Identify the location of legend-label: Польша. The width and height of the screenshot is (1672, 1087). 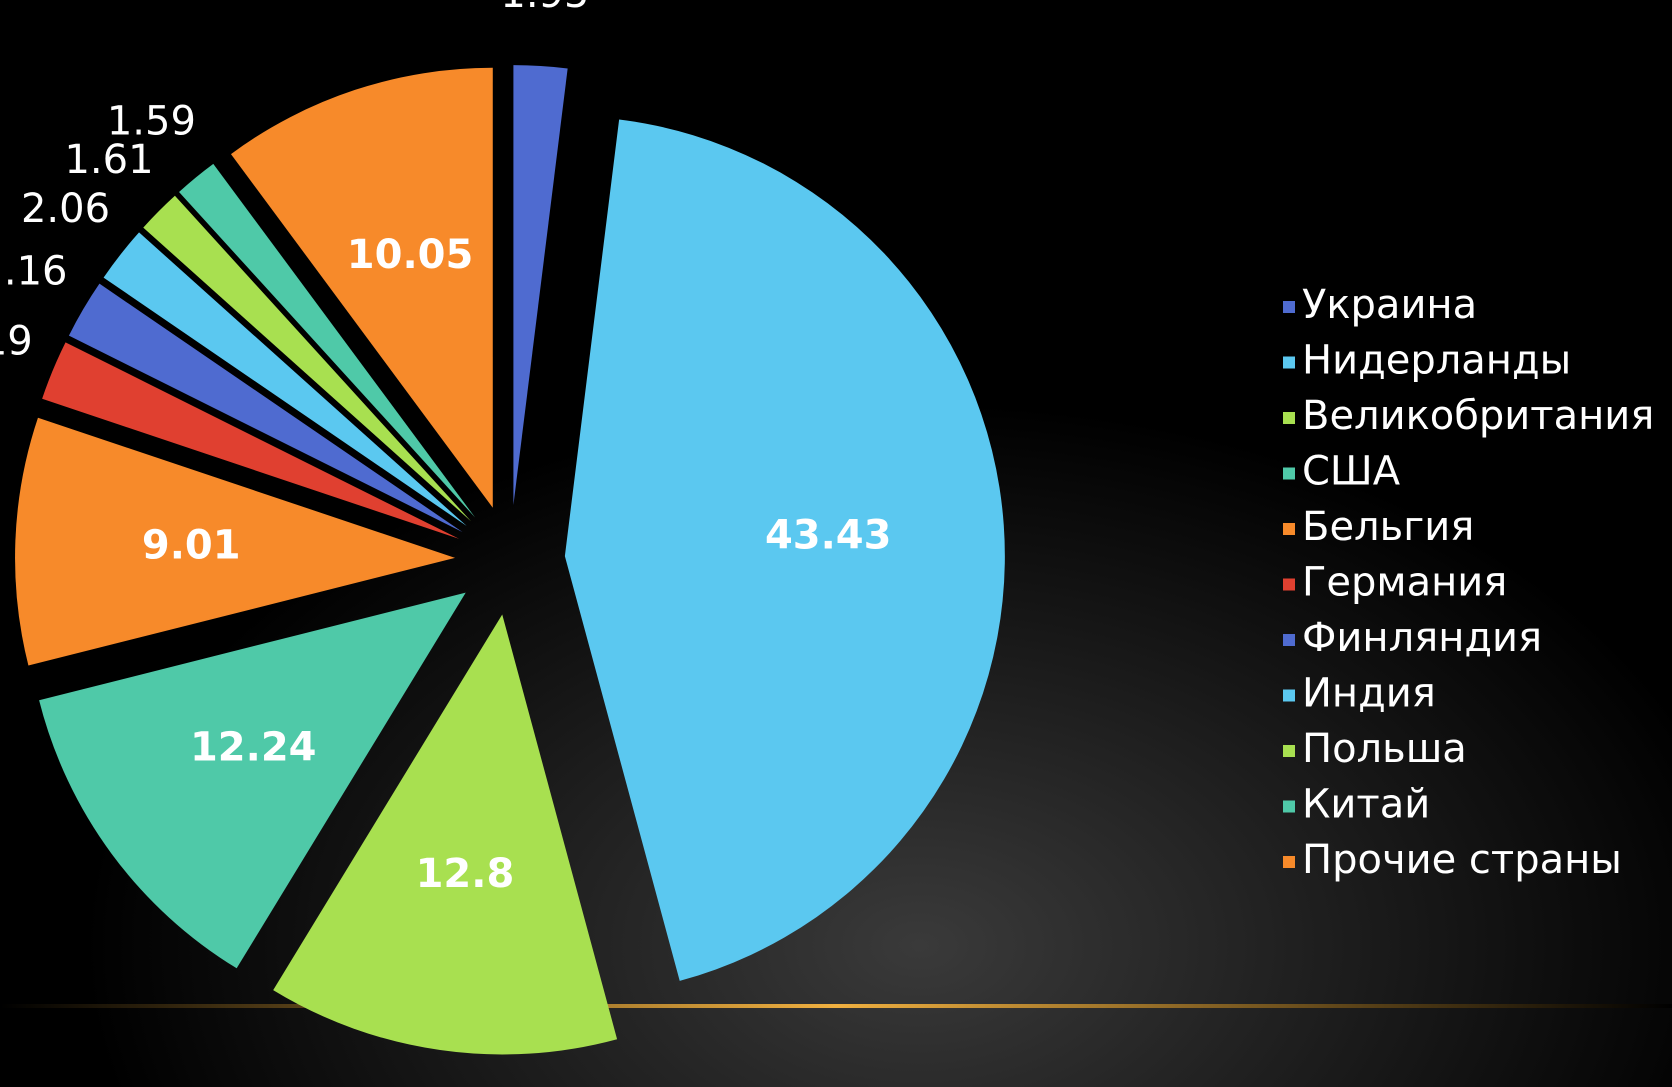
(1384, 749).